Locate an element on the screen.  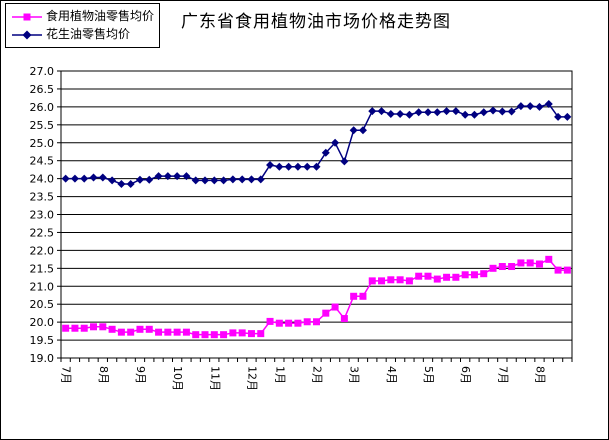
x-tick-label: 4月 is located at coordinates (391, 375).